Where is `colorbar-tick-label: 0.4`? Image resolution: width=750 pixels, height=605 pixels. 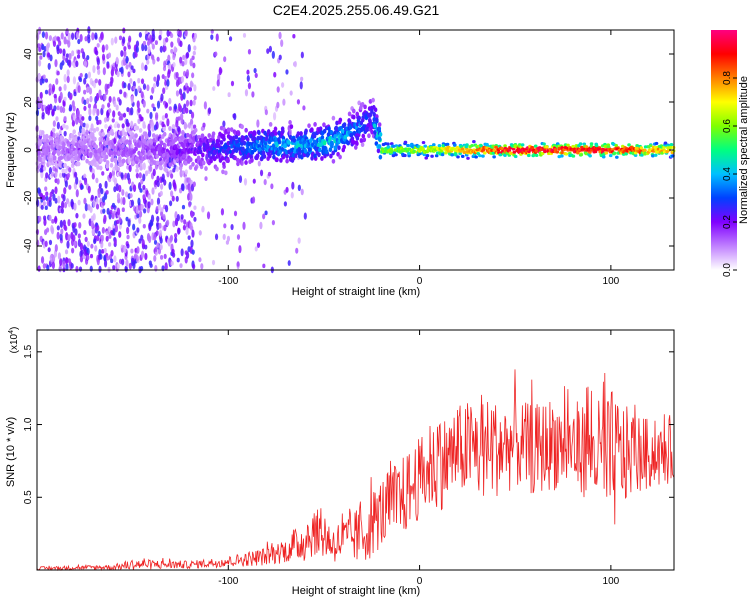
colorbar-tick-label: 0.4 is located at coordinates (727, 174).